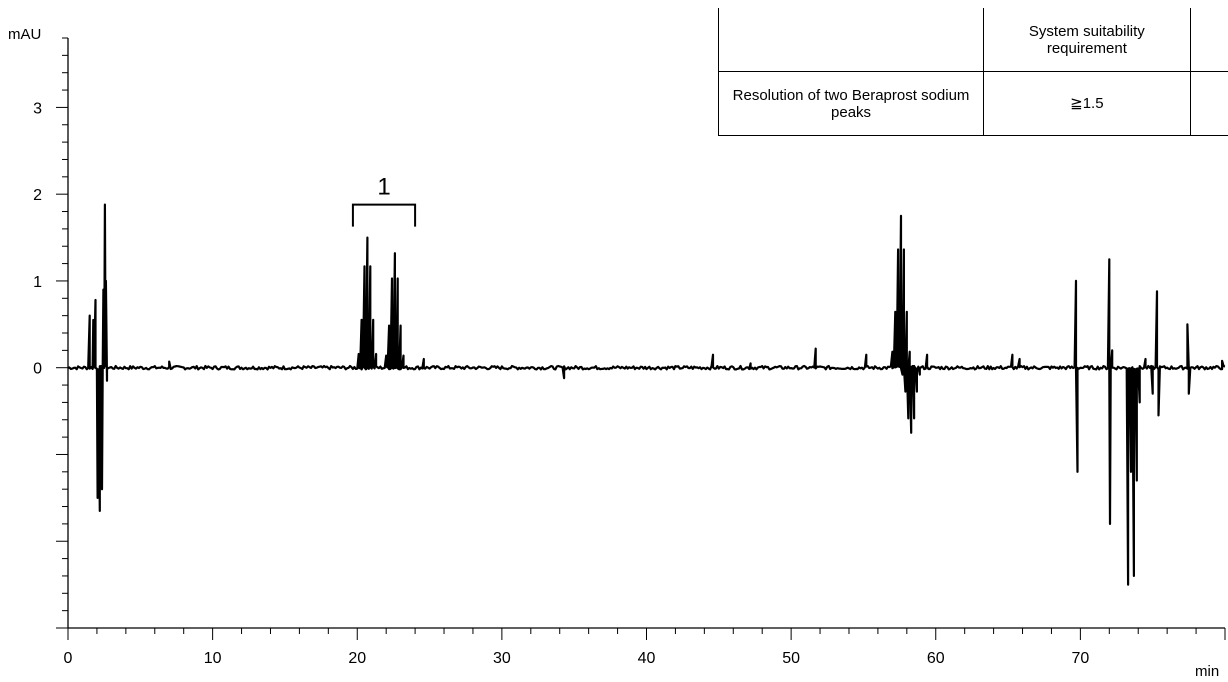 The width and height of the screenshot is (1228, 682). What do you see at coordinates (851, 103) in the screenshot?
I see `row-label-cell: Resolution of two Beraprost sodium peaks` at bounding box center [851, 103].